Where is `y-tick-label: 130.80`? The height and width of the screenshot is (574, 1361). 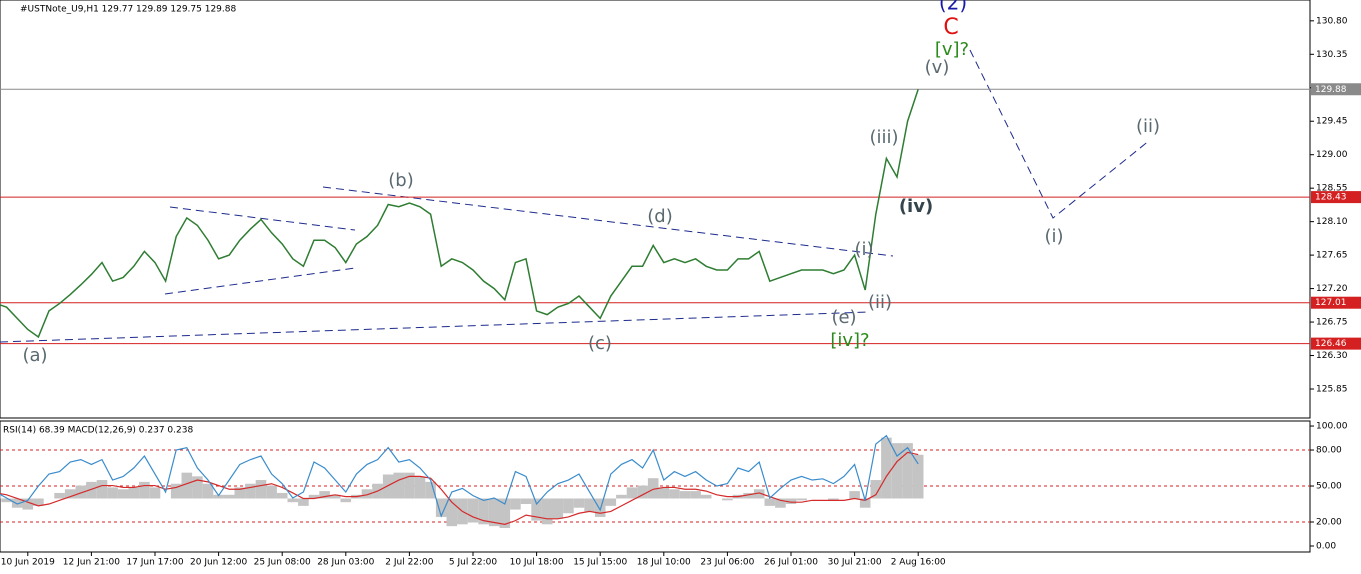 y-tick-label: 130.80 is located at coordinates (1332, 21).